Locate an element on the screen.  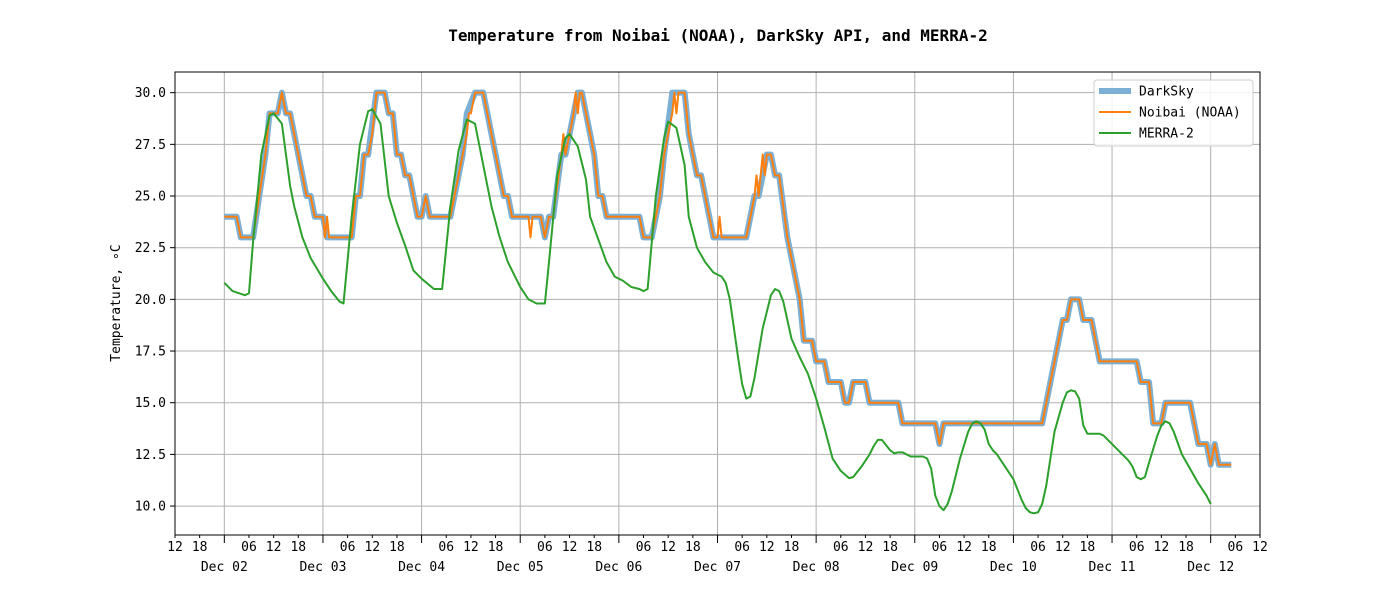
x-date-label: Dec 08 is located at coordinates (816, 567).